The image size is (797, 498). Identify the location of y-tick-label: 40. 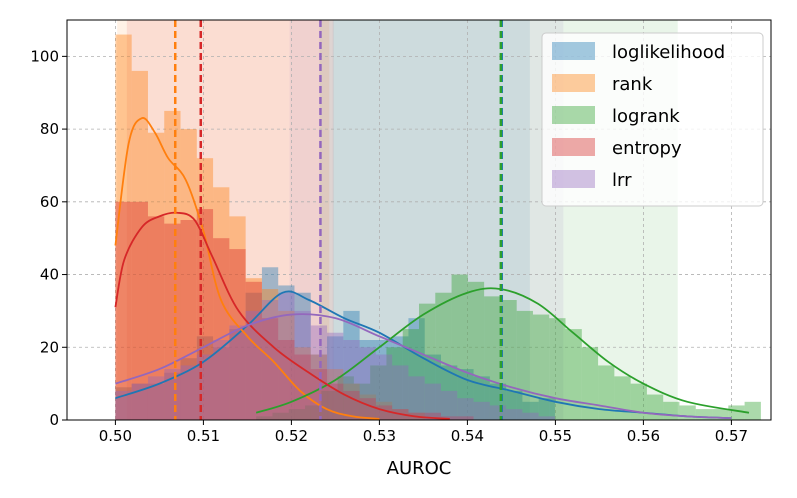
(49, 275).